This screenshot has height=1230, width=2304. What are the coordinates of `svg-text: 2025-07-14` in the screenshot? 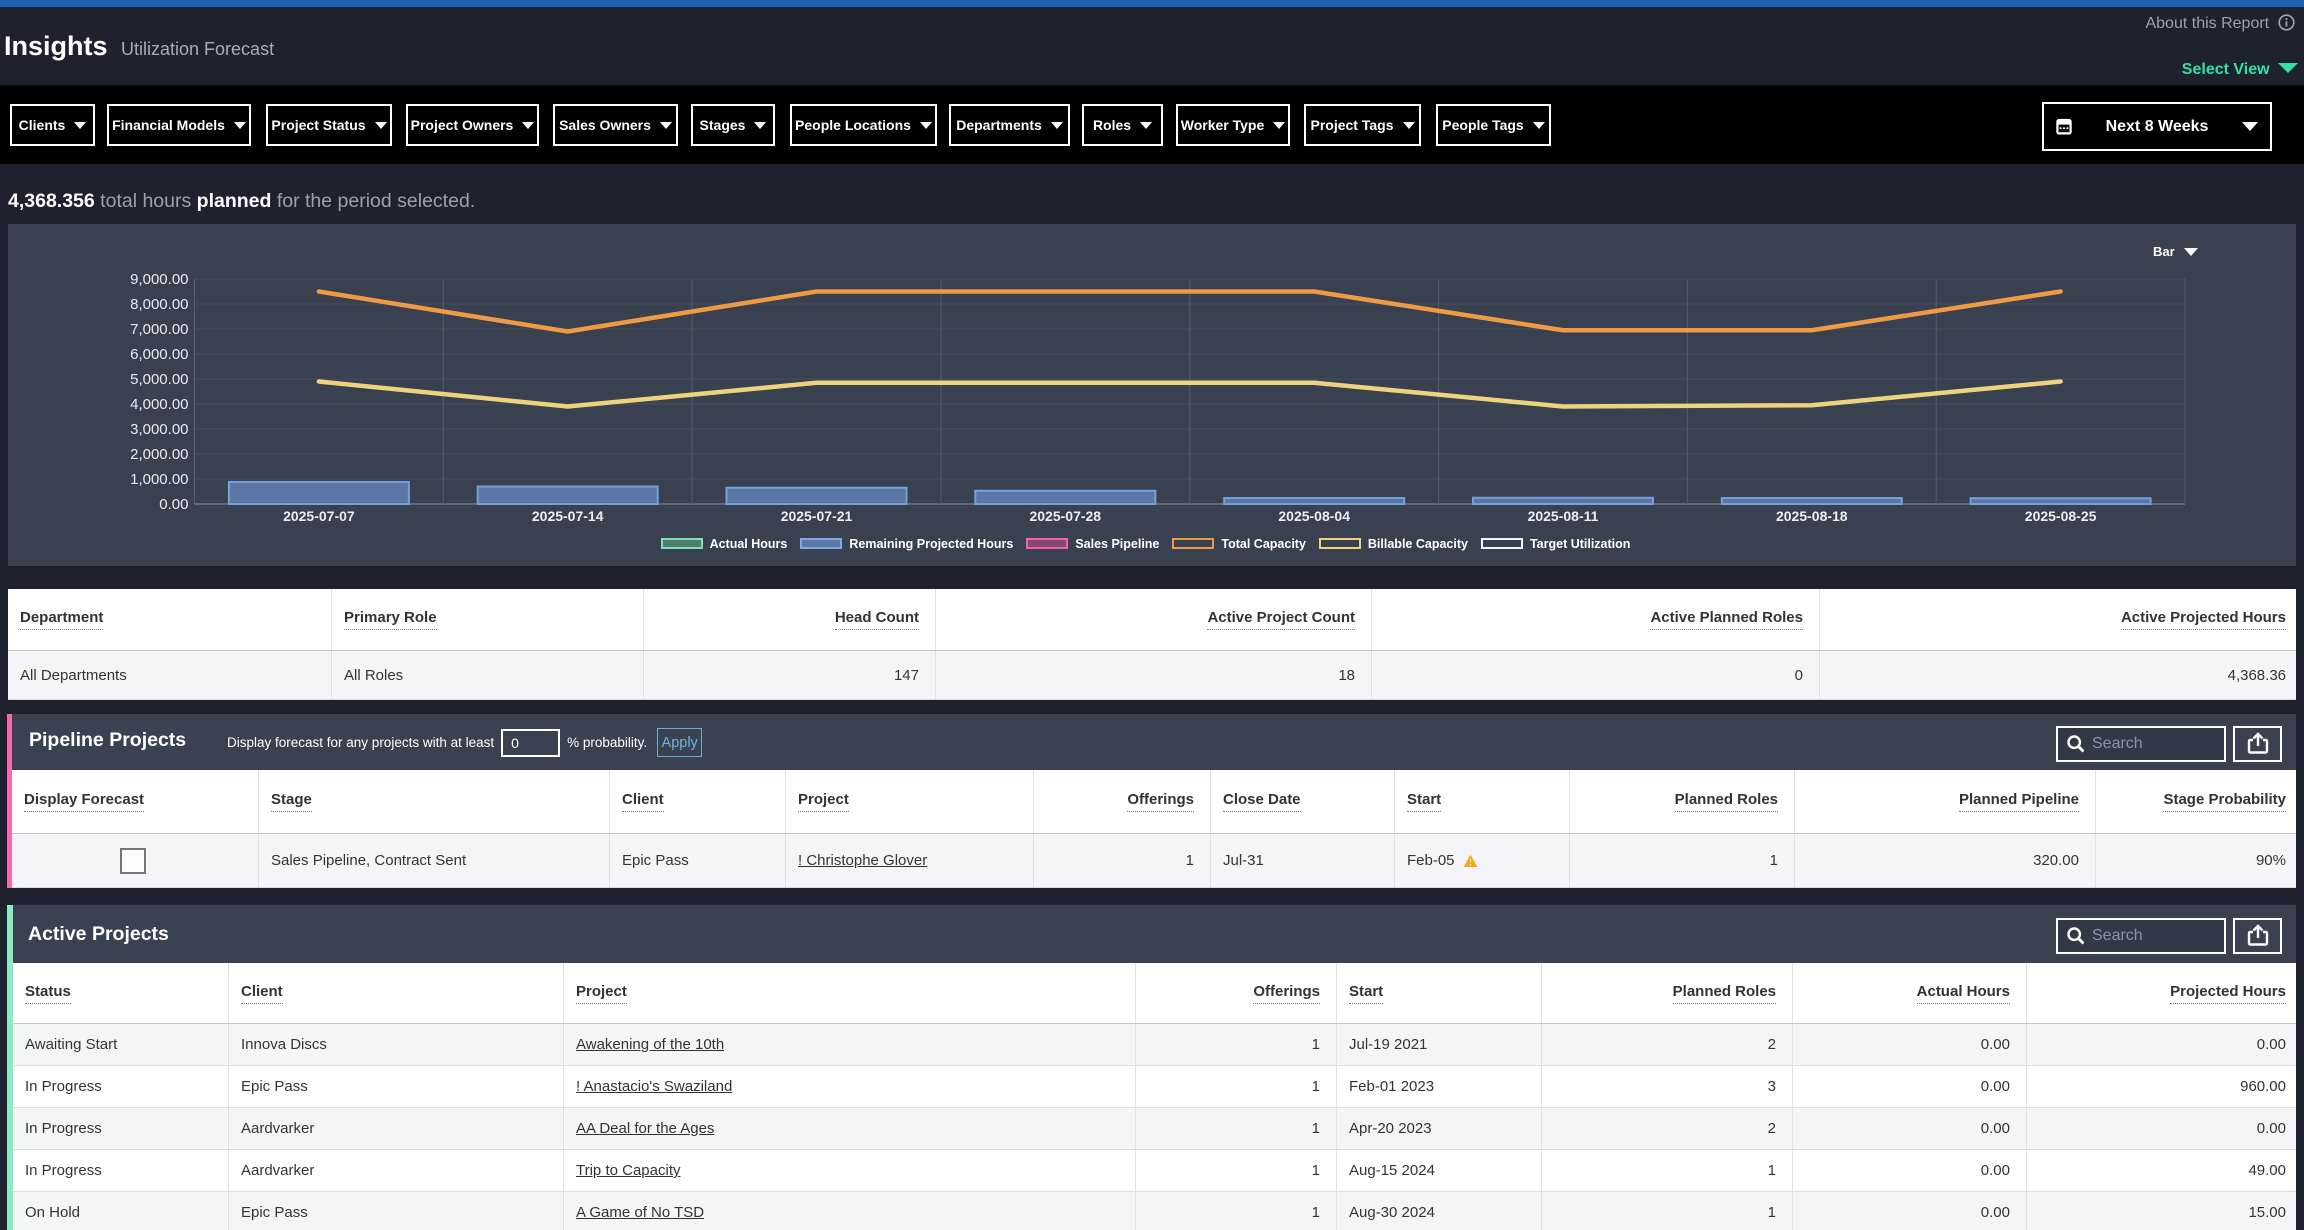 It's located at (568, 516).